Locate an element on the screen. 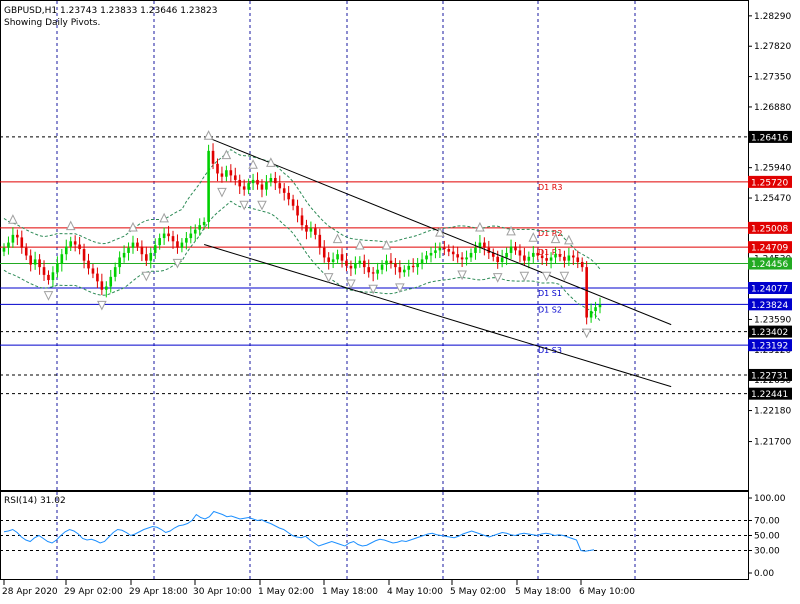 Image resolution: width=800 pixels, height=604 pixels. price-tag-dark is located at coordinates (770, 331).